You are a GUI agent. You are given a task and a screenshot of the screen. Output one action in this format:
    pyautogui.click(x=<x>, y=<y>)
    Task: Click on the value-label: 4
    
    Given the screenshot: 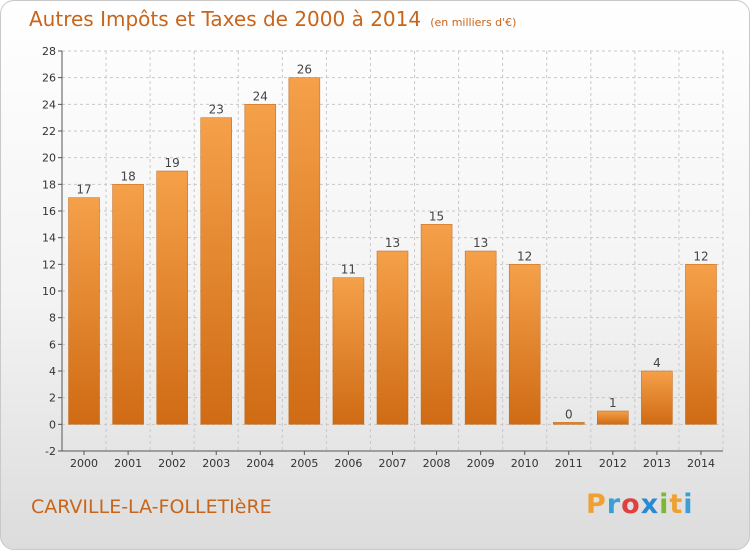 What is the action you would take?
    pyautogui.click(x=657, y=363)
    